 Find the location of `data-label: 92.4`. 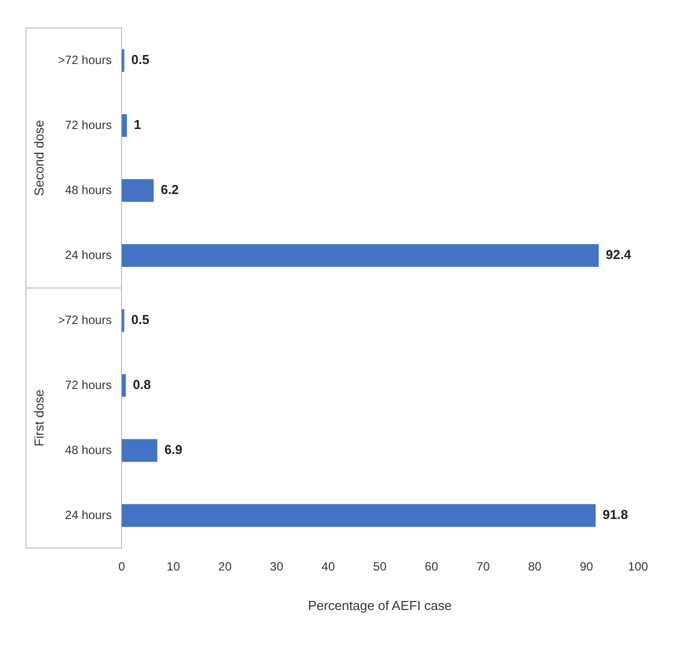

data-label: 92.4 is located at coordinates (619, 254).